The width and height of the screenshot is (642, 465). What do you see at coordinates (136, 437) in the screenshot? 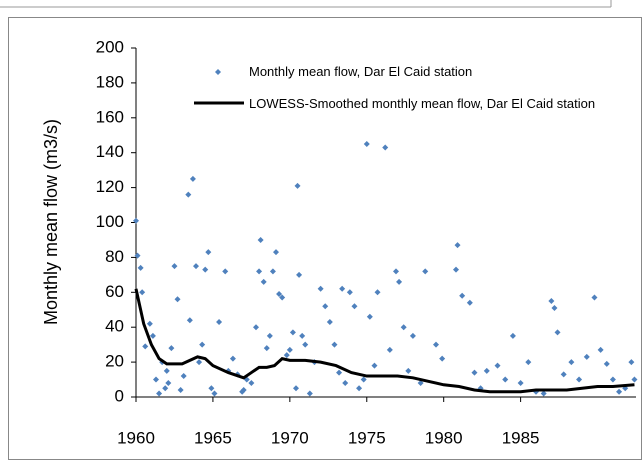
I see `x-tick-label: 1960` at bounding box center [136, 437].